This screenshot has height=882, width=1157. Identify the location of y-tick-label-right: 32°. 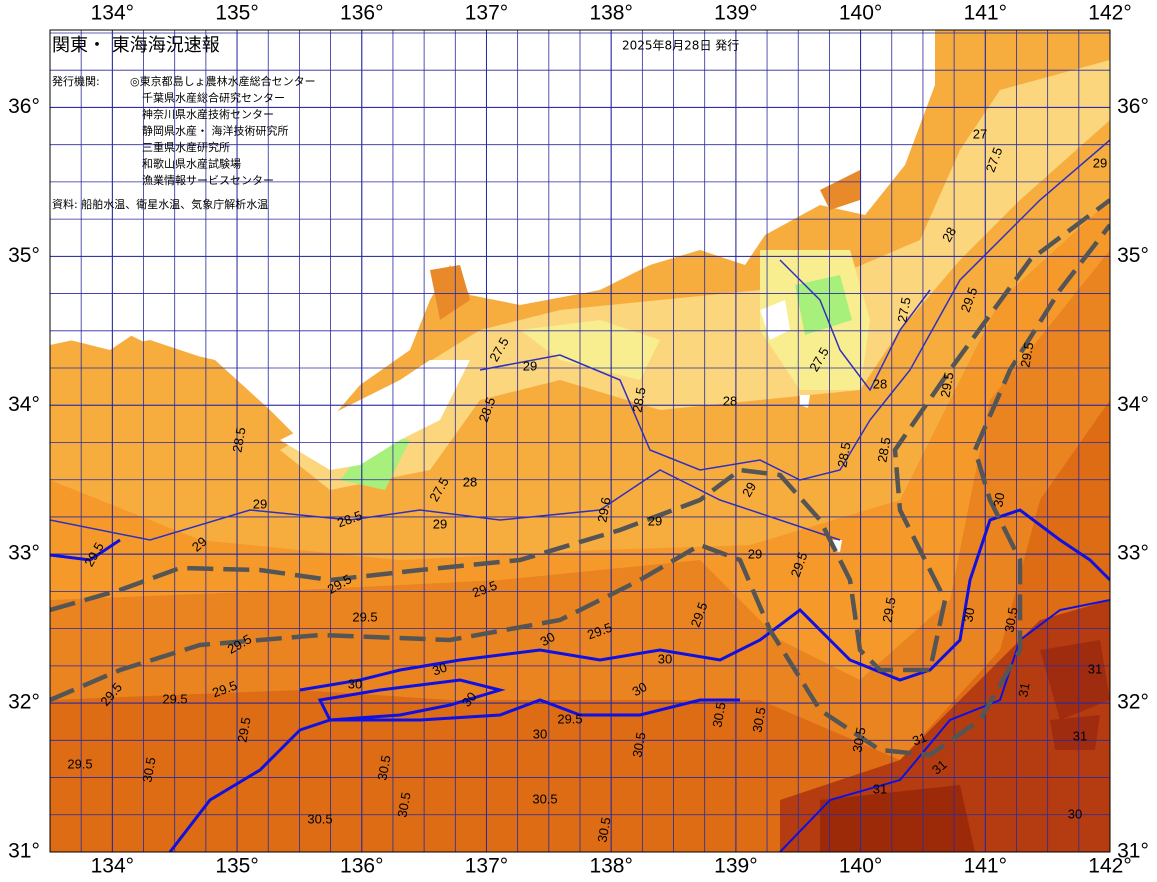
(1133, 702).